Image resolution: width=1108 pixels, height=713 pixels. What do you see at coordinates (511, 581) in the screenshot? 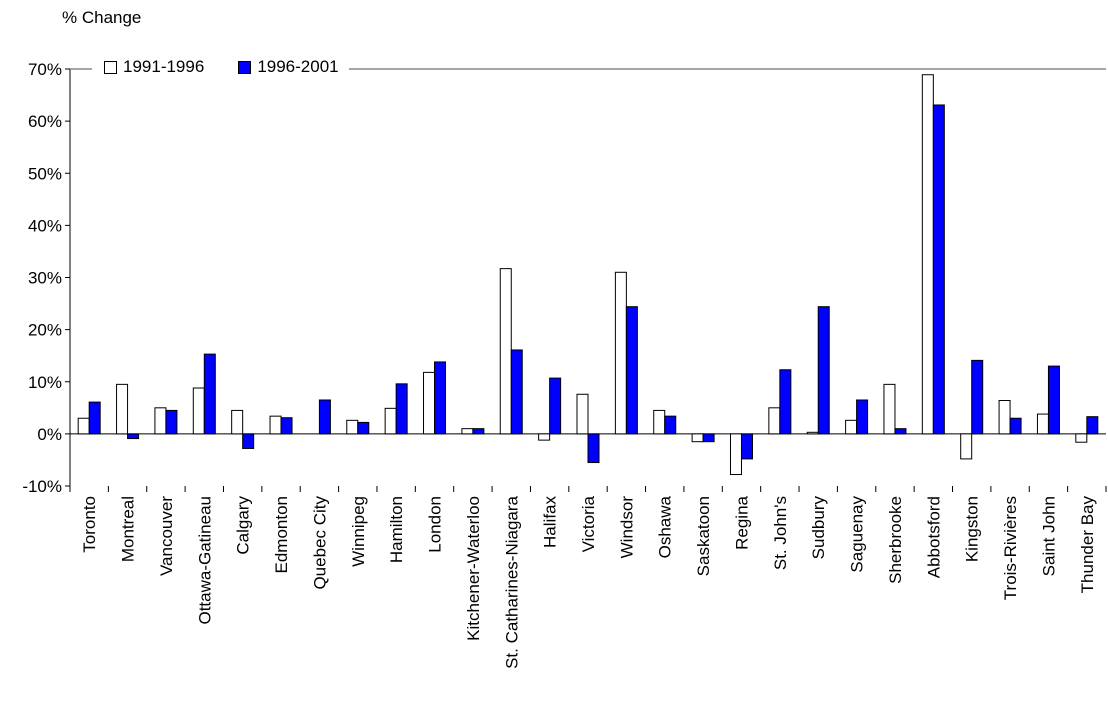
I see `x-tick-label: St. Catharines-Niagara` at bounding box center [511, 581].